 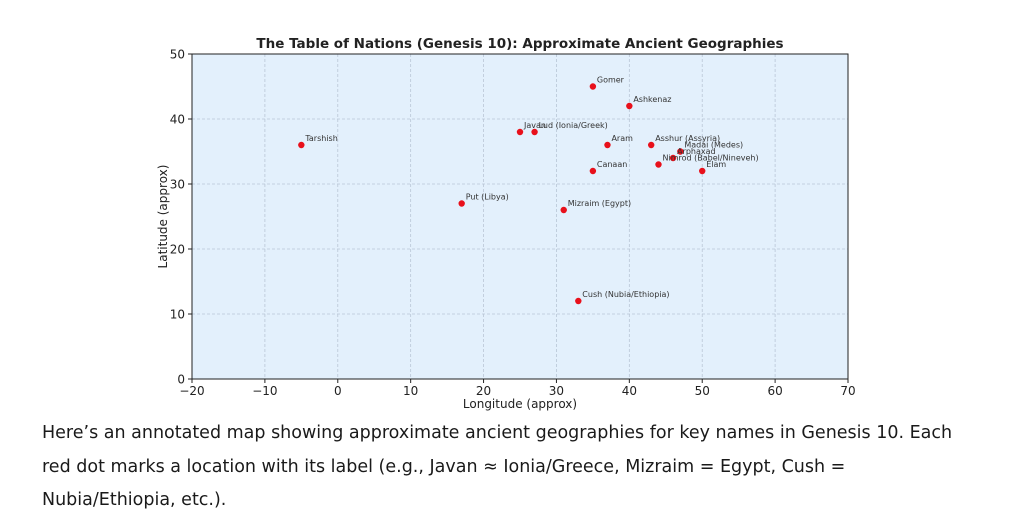 I want to click on x-tick-label: 0, so click(x=338, y=391).